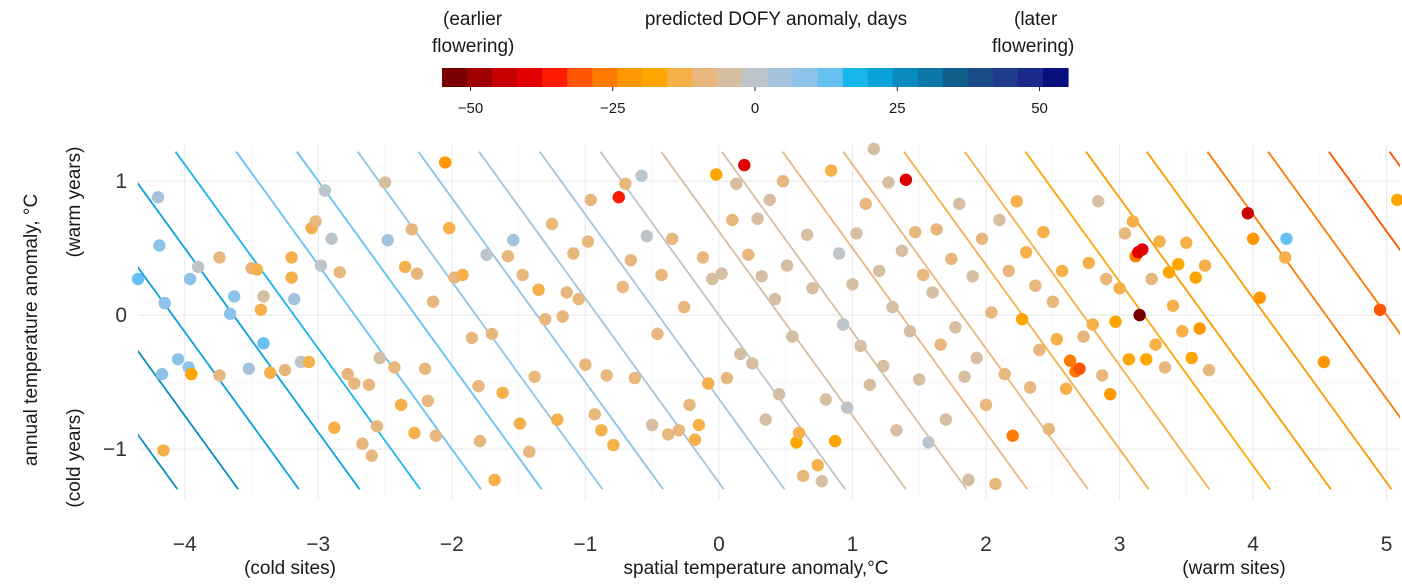 This screenshot has width=1402, height=588. I want to click on colorbar-tick-label: 0, so click(755, 108).